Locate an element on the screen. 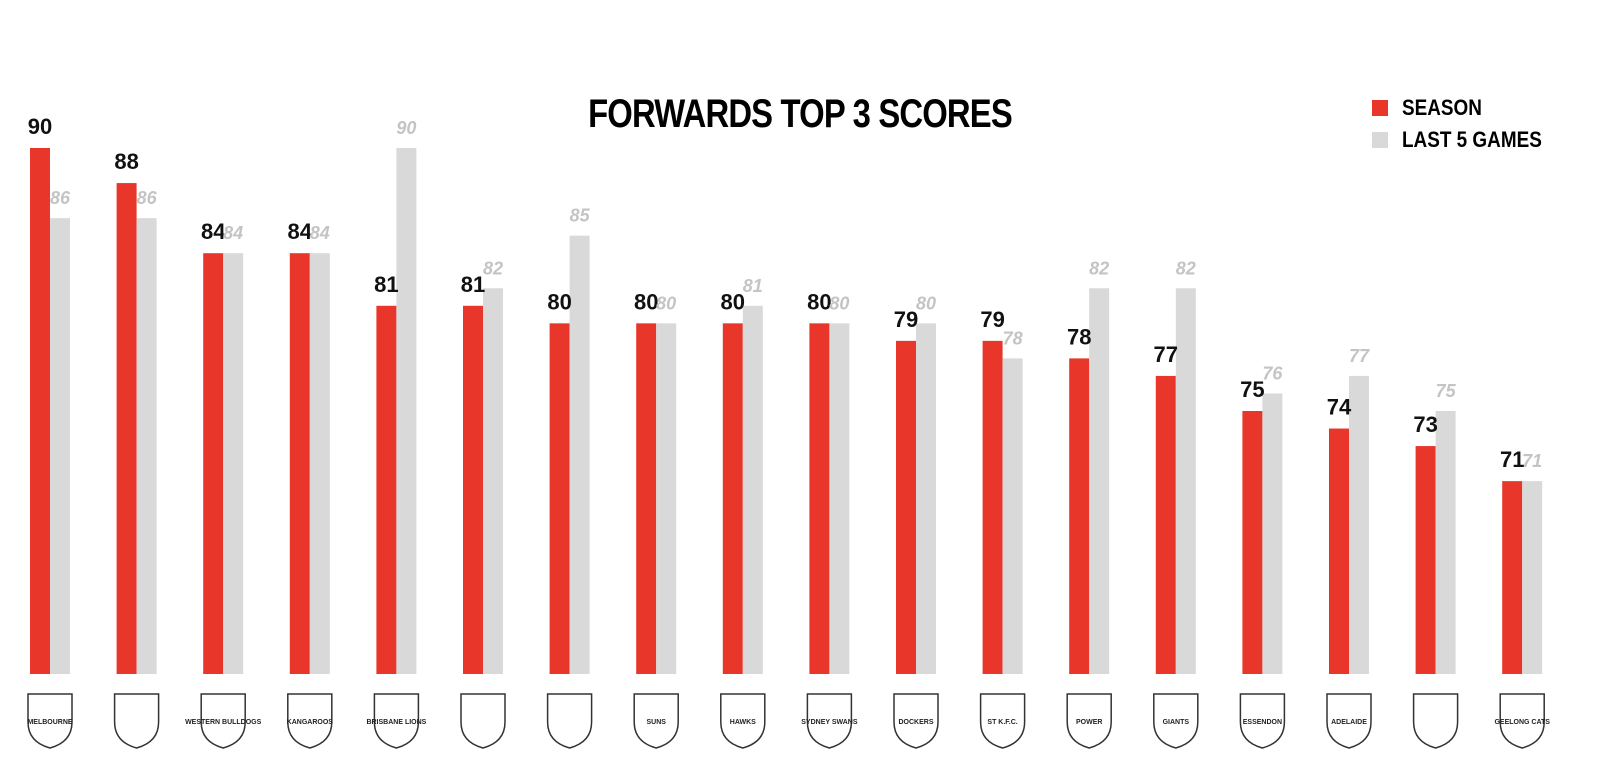 Image resolution: width=1600 pixels, height=778 pixels. value-label-season-6: 80 is located at coordinates (559, 301).